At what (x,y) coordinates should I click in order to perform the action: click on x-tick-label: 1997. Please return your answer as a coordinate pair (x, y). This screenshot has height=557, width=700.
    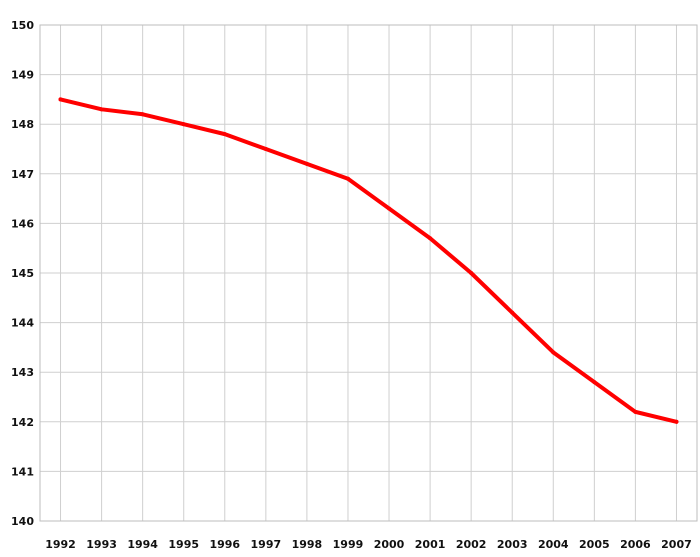
    Looking at the image, I should click on (266, 544).